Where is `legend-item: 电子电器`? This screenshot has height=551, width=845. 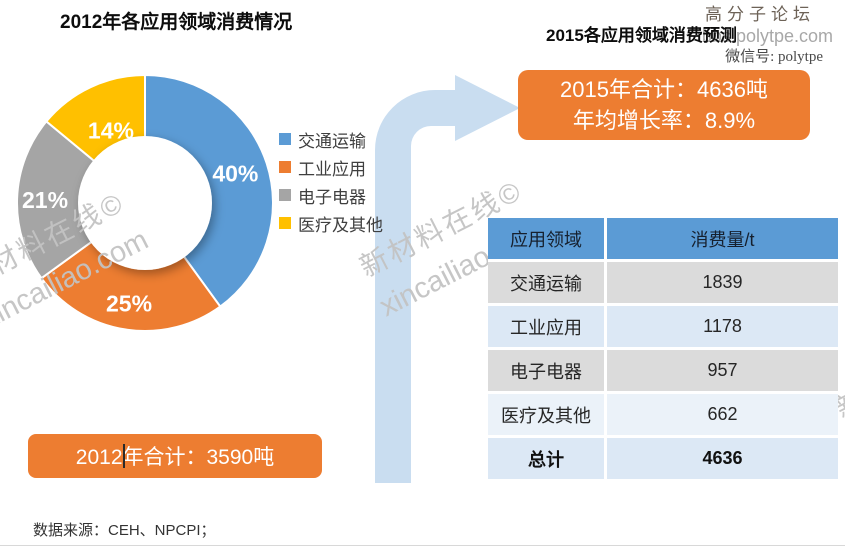 legend-item: 电子电器 is located at coordinates (331, 196).